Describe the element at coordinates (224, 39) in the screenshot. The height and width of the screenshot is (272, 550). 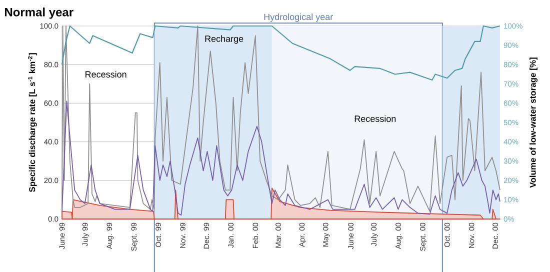
I see `annotation: Recharge` at that location.